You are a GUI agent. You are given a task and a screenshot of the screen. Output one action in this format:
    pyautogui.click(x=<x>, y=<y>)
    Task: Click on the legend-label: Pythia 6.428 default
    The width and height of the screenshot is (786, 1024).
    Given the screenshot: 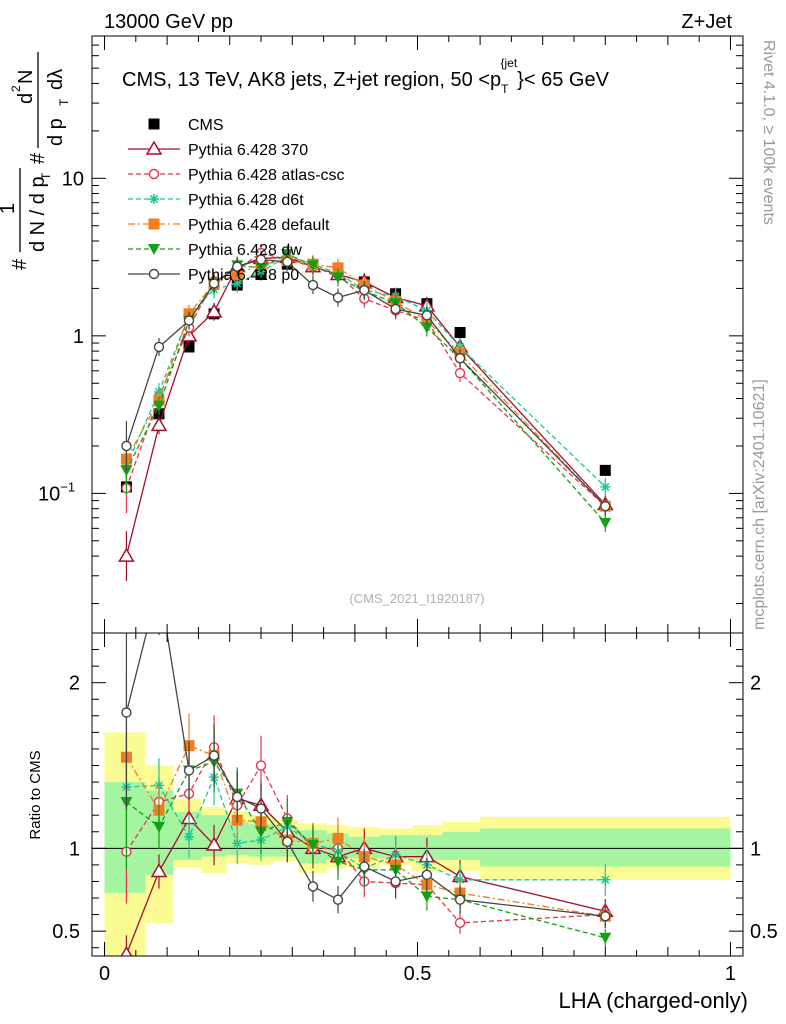 What is the action you would take?
    pyautogui.click(x=259, y=225)
    